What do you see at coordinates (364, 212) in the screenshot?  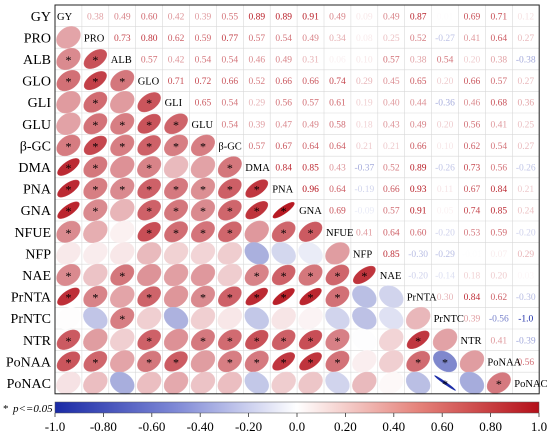 I see `cell-value: -0.09` at bounding box center [364, 212].